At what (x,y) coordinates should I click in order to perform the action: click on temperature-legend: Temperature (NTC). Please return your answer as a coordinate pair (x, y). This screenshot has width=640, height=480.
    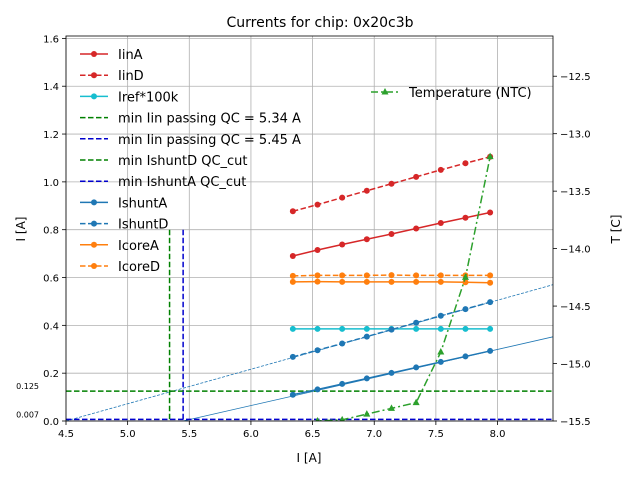
    Looking at the image, I should click on (451, 93).